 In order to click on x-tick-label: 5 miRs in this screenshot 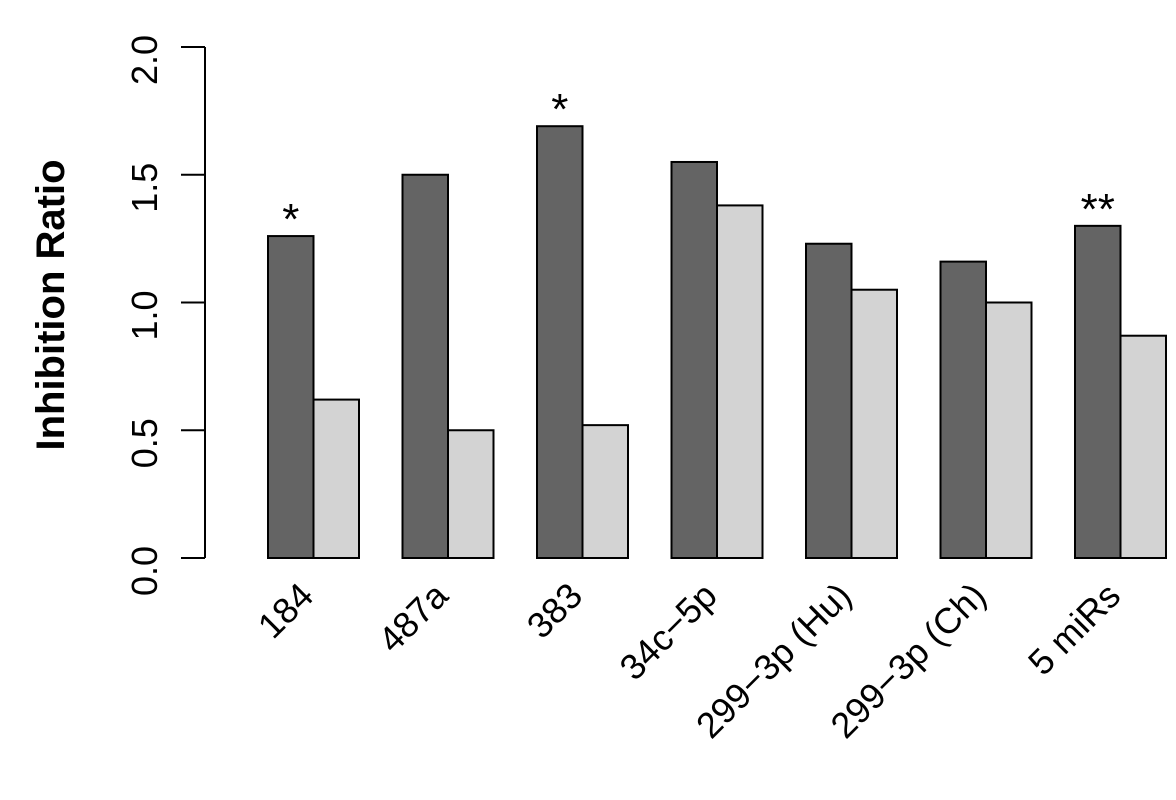, I will do `click(1074, 629)`.